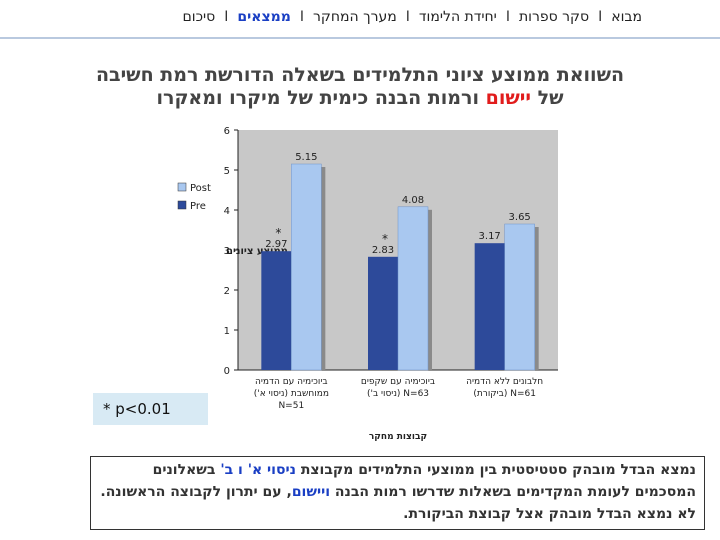 Image resolution: width=720 pixels, height=540 pixels. Describe the element at coordinates (258, 470) in the screenshot. I see `summary-groups: ניסוי א' ו ב'` at that location.